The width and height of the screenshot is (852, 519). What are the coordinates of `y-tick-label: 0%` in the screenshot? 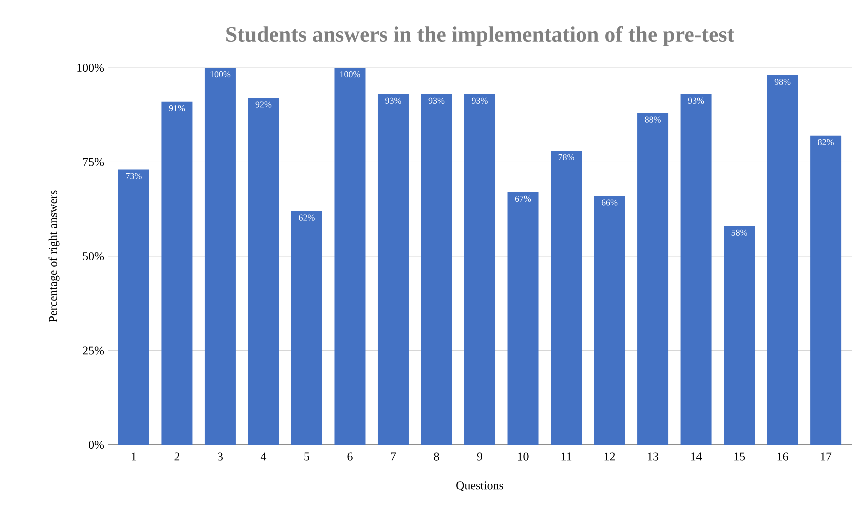 It's located at (96, 445).